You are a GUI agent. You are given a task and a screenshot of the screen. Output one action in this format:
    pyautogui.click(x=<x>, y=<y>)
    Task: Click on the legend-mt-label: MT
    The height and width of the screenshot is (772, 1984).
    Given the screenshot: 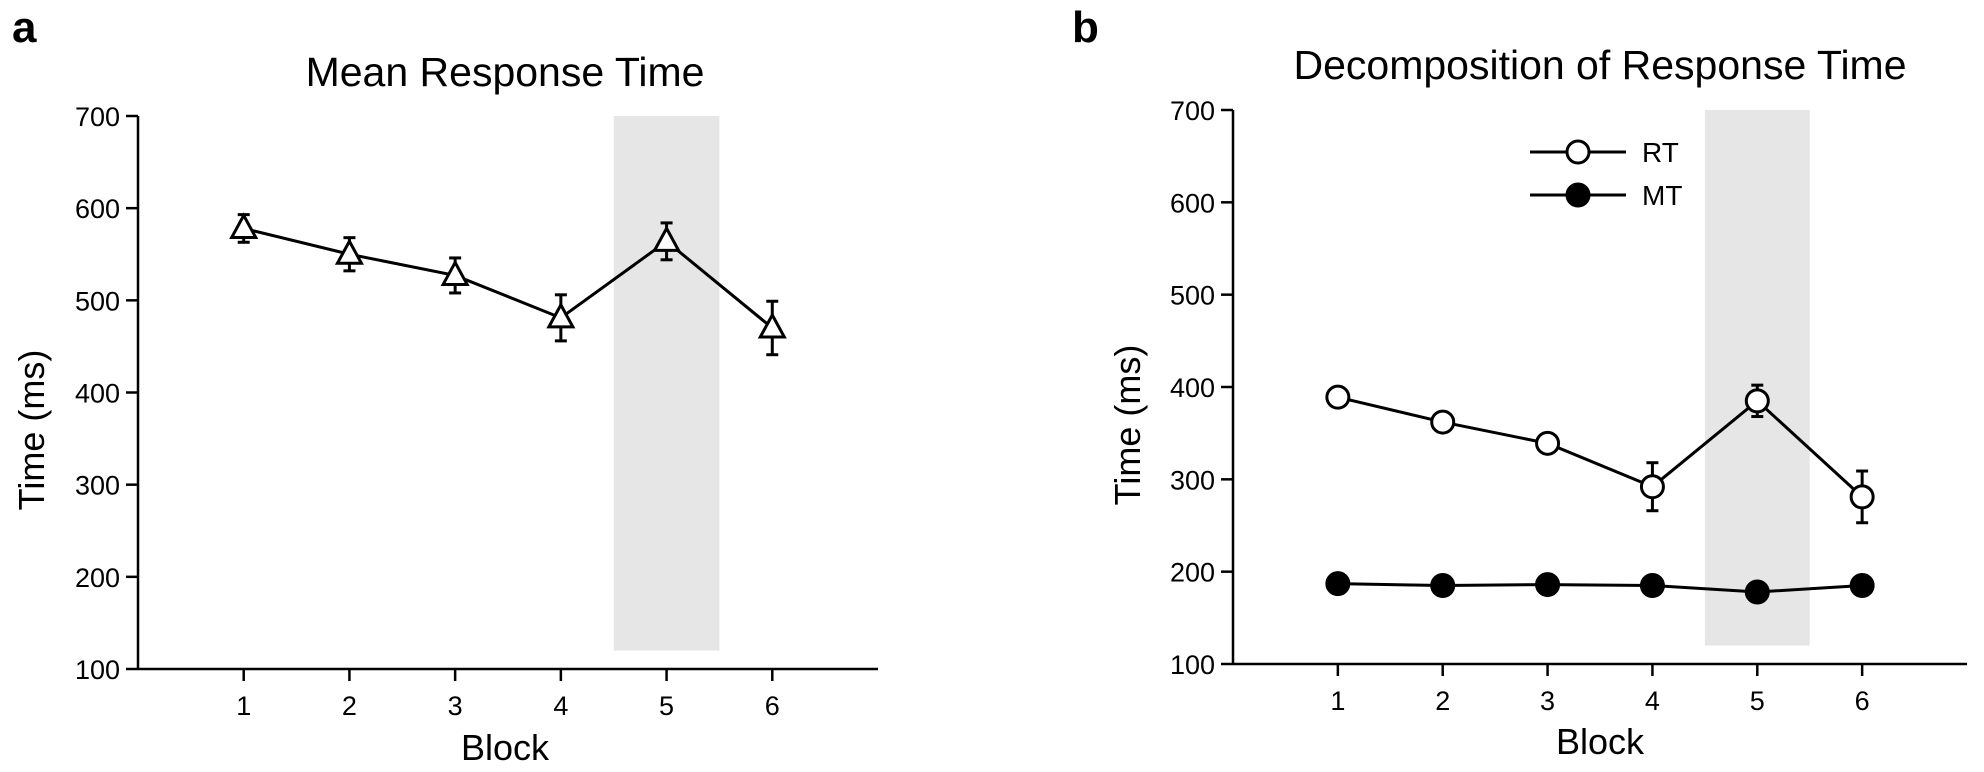 What is the action you would take?
    pyautogui.click(x=1662, y=195)
    